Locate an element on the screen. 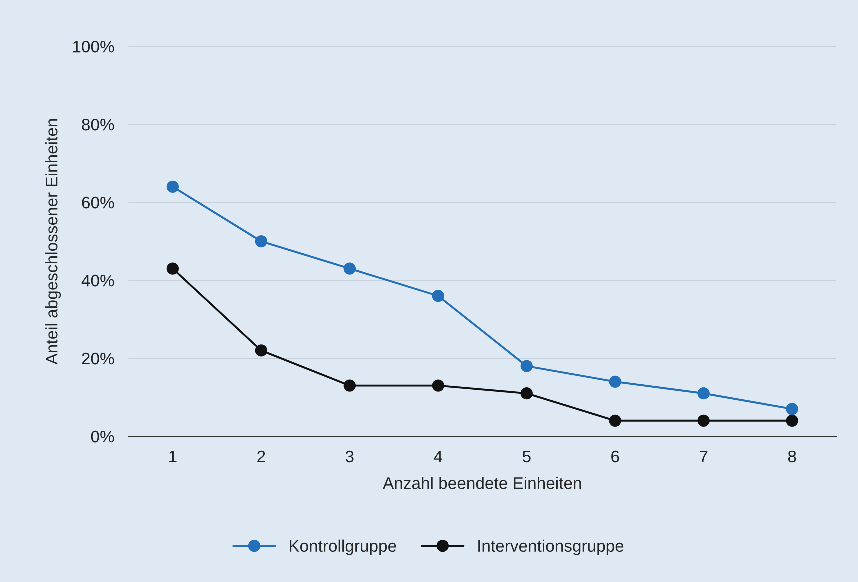 This screenshot has height=582, width=858. x-tick-label: 3 is located at coordinates (350, 456).